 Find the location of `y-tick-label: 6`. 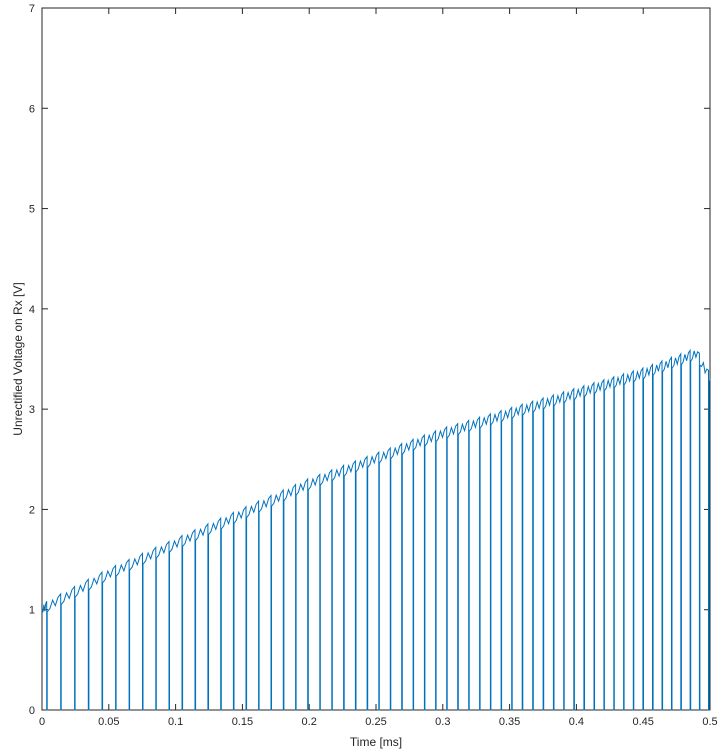

y-tick-label: 6 is located at coordinates (32, 109).